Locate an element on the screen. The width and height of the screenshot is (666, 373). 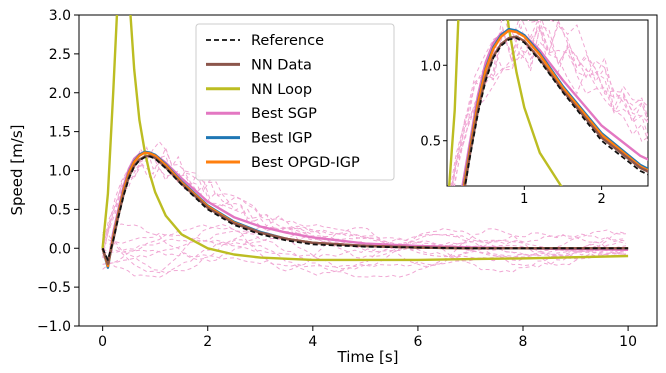
inset-series-line-reference is located at coordinates (556, 111).